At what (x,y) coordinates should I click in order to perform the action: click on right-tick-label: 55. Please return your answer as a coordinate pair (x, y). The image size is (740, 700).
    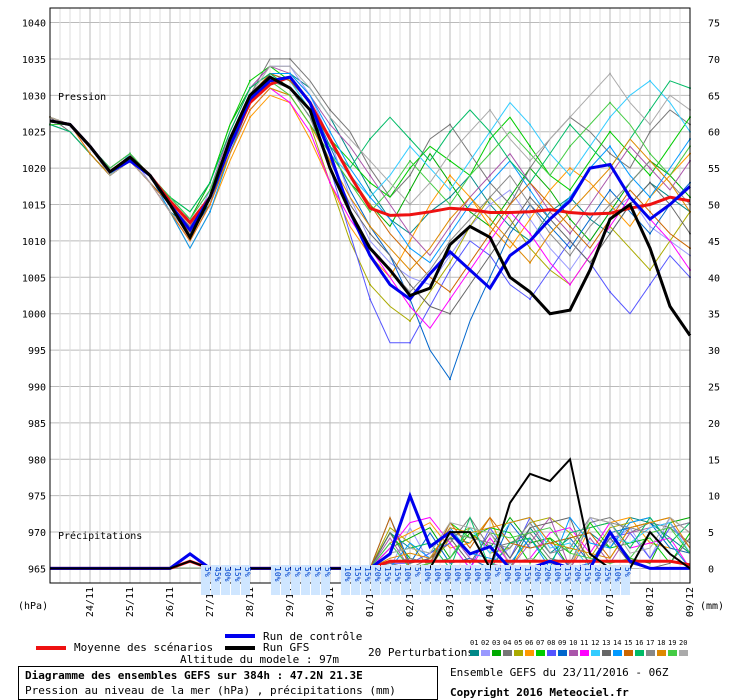
    Looking at the image, I should click on (714, 169).